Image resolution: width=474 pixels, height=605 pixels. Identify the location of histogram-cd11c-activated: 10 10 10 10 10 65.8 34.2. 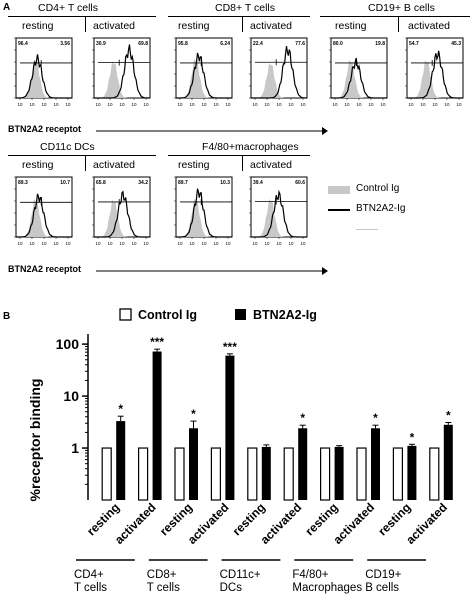
(121, 211).